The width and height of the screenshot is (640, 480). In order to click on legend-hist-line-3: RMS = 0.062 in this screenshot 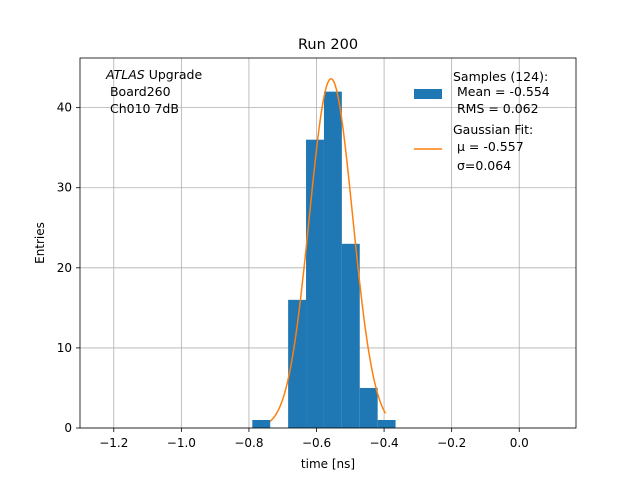, I will do `click(496, 108)`.